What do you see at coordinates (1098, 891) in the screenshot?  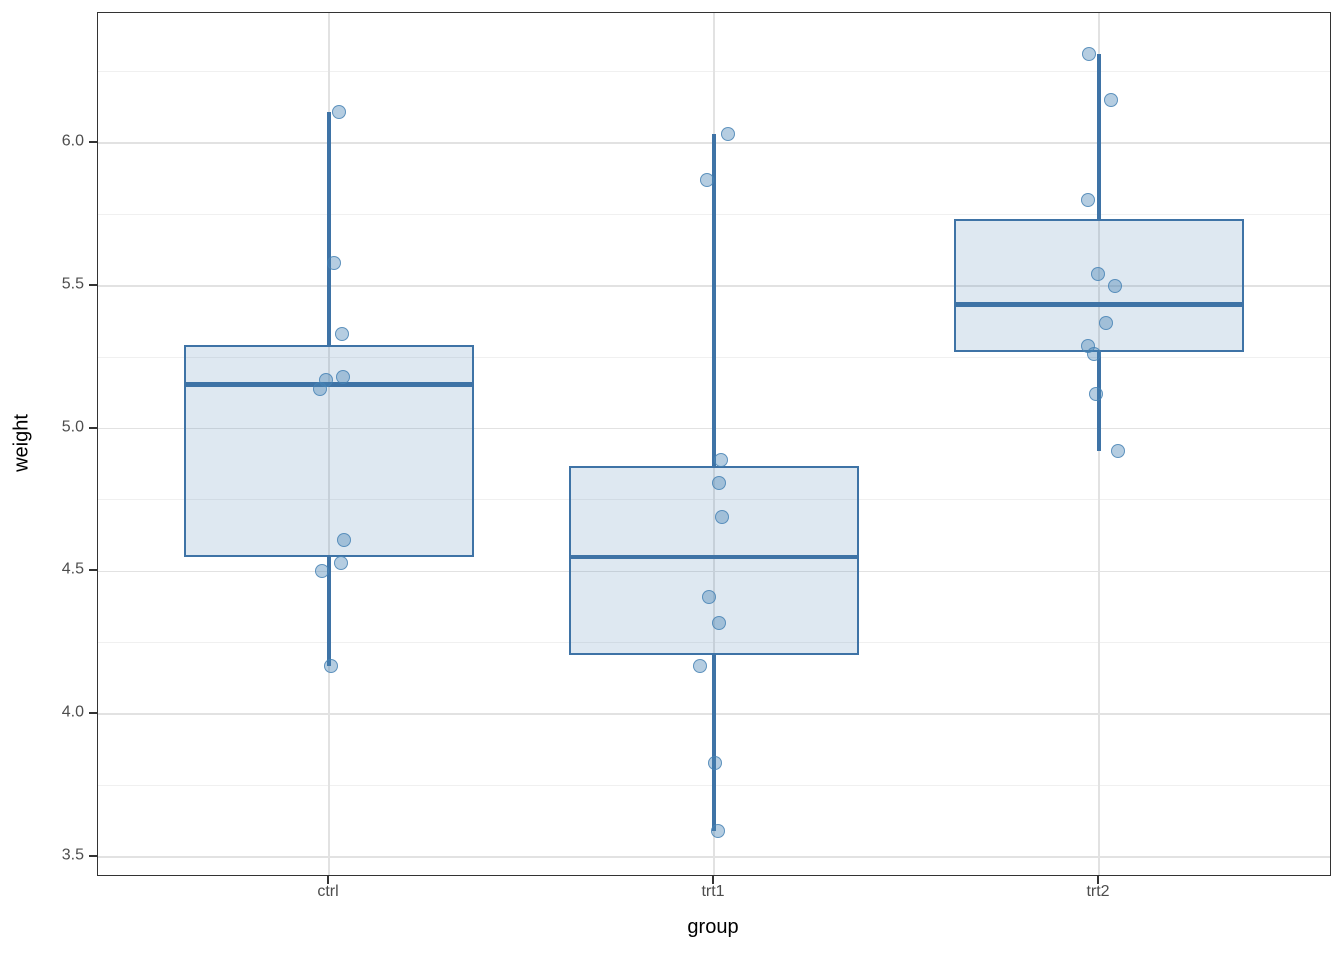 I see `x-tick-label: trt2` at bounding box center [1098, 891].